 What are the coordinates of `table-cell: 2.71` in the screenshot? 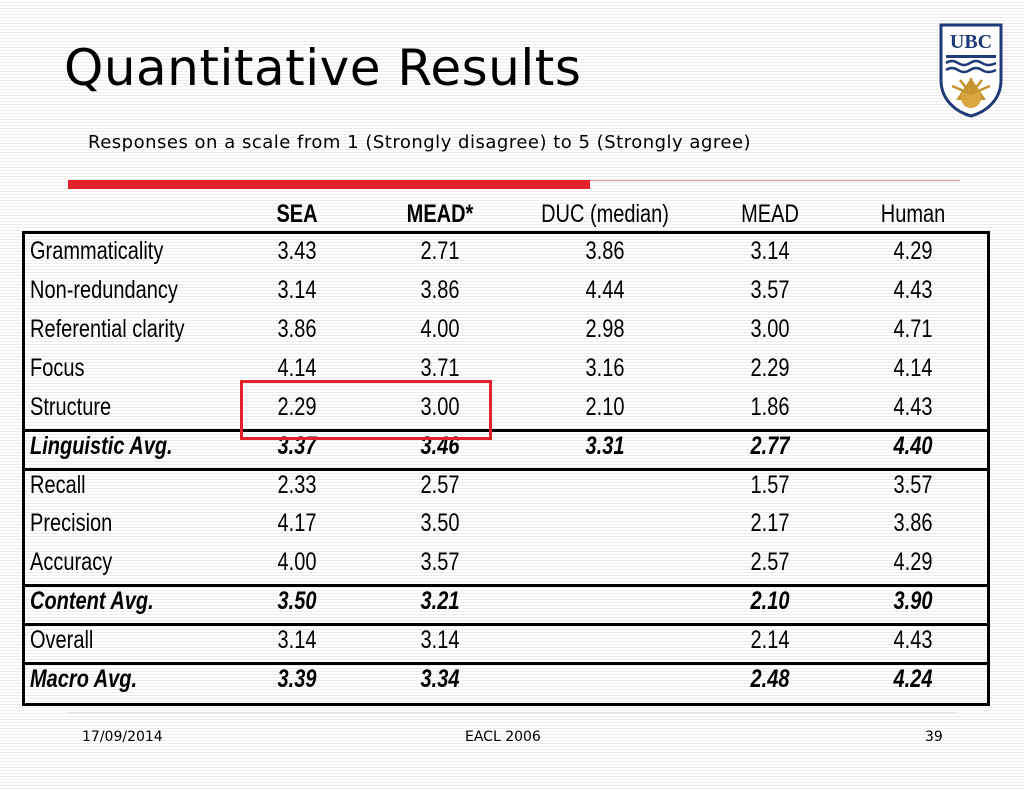 It's located at (440, 251).